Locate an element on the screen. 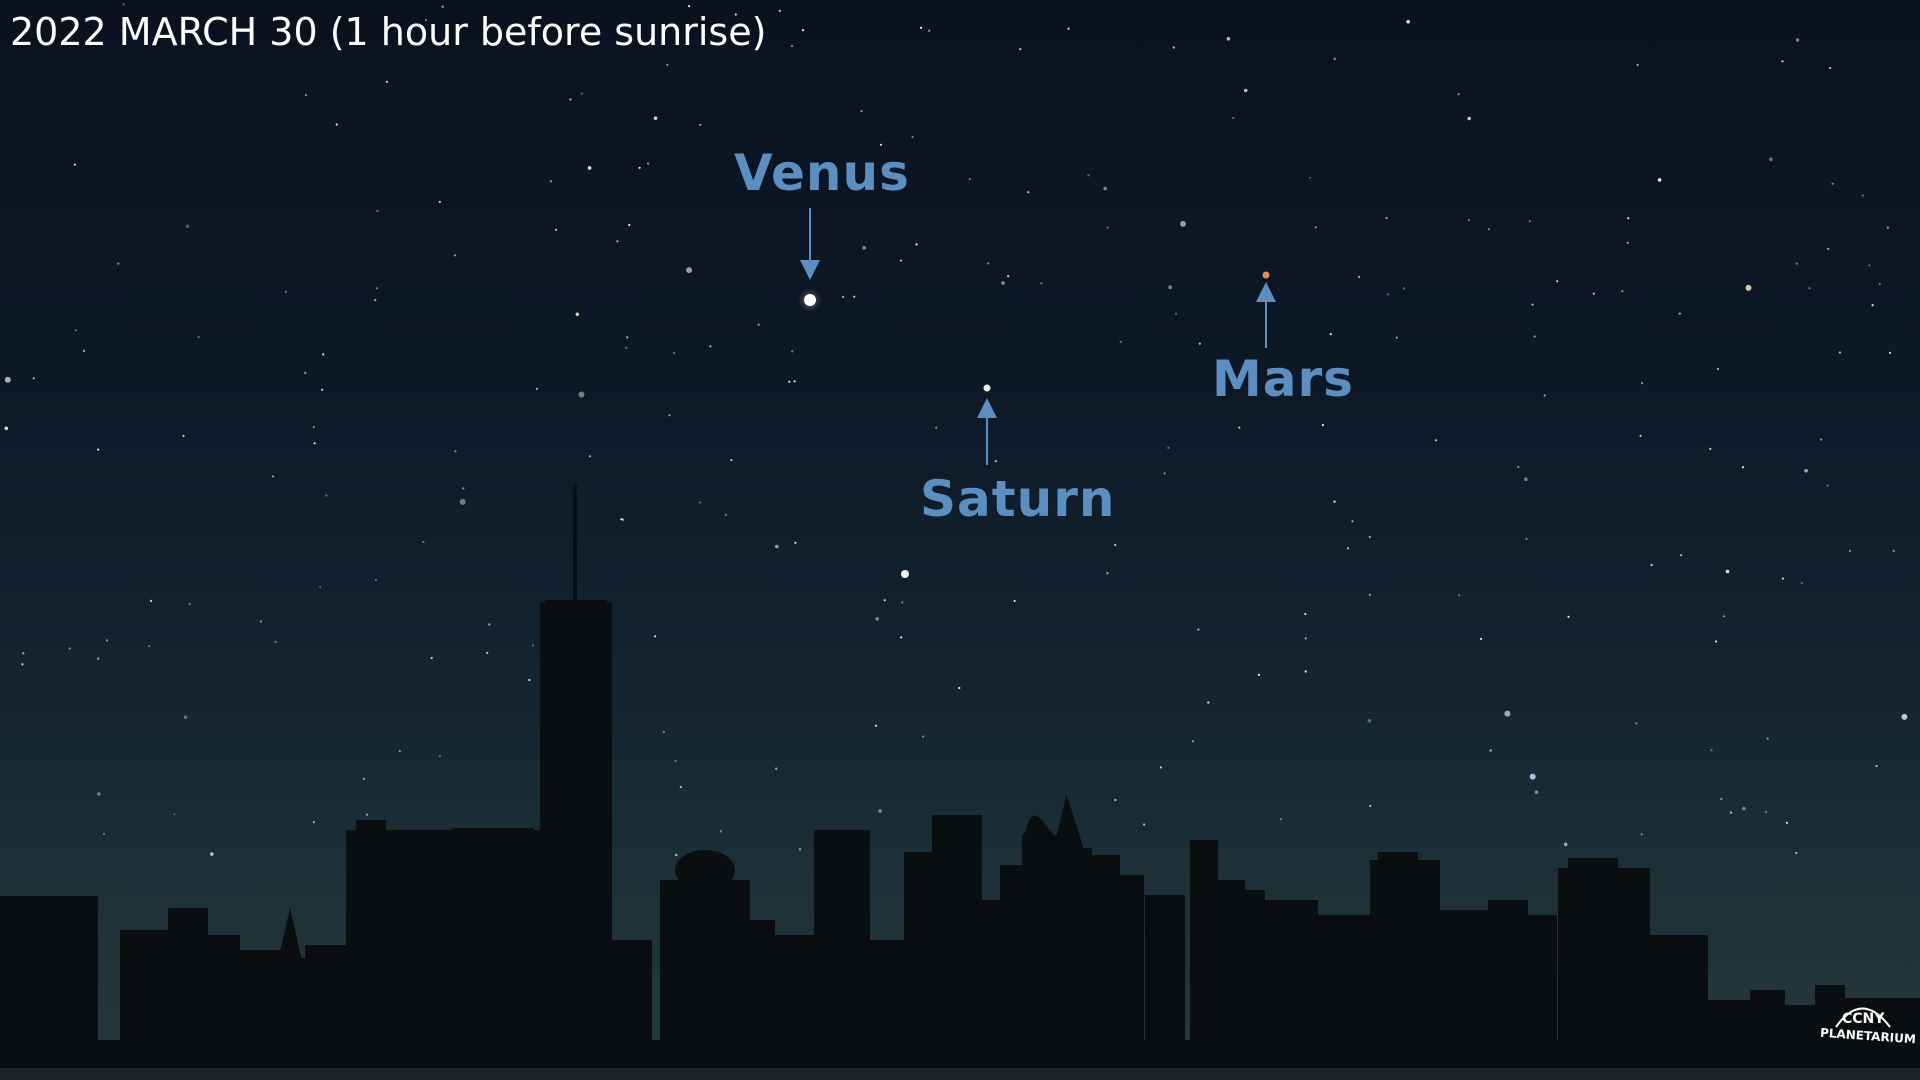 The height and width of the screenshot is (1080, 1920). mars-planet is located at coordinates (1266, 275).